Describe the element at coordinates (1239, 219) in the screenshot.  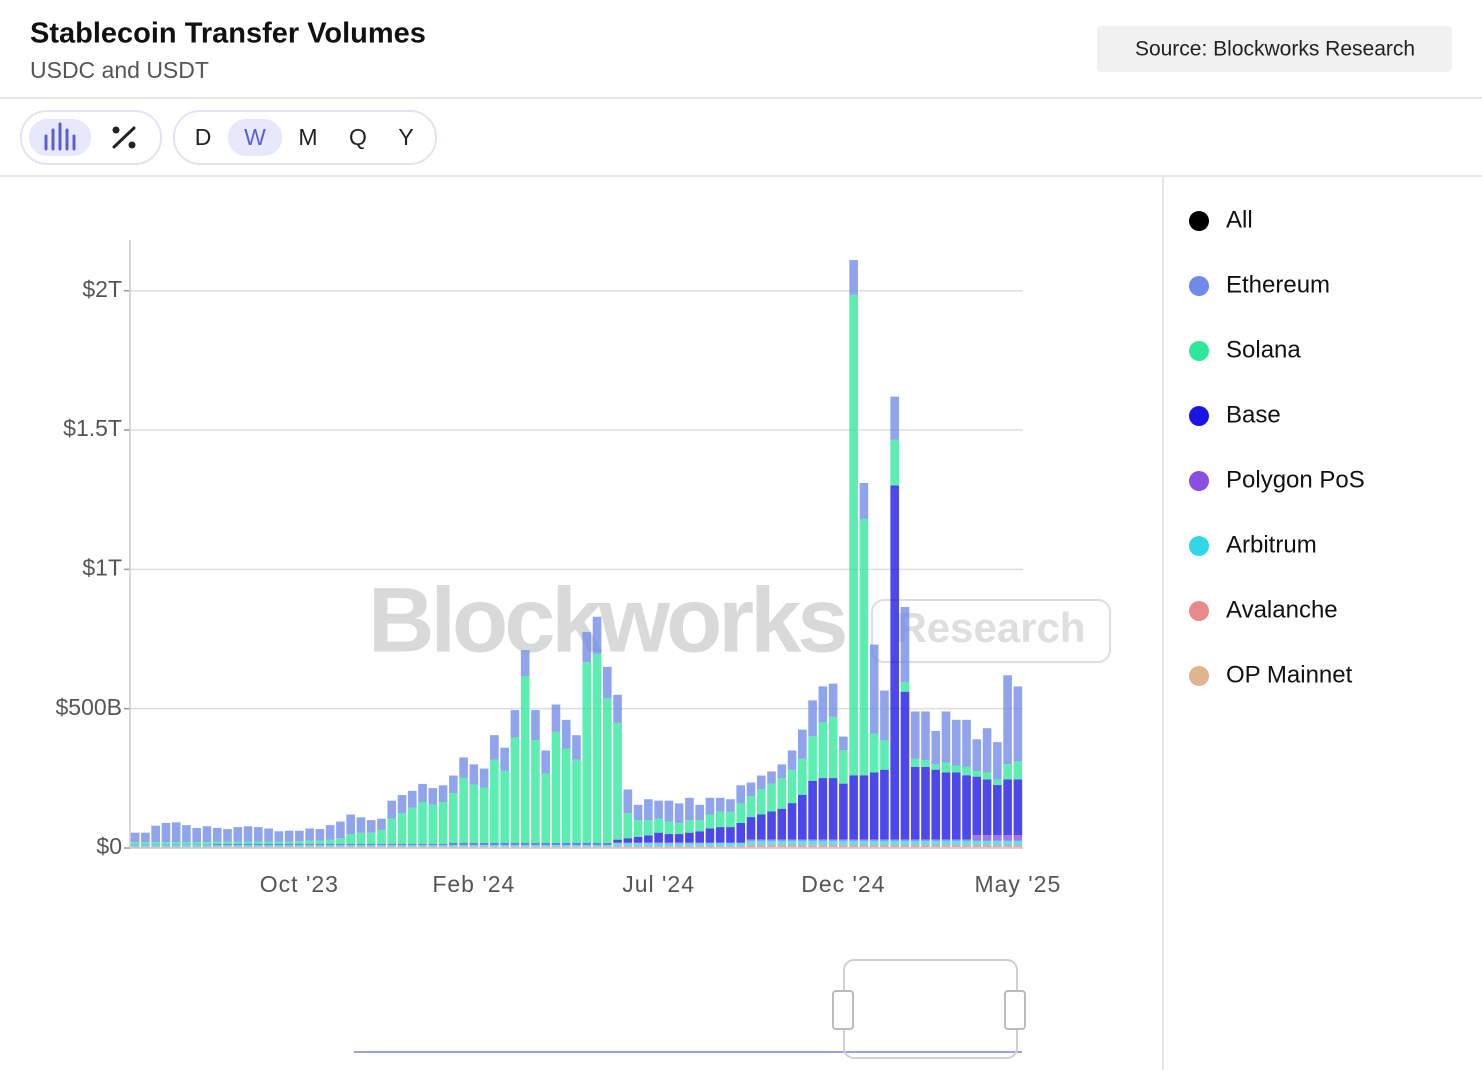
I see `legend-label: All` at that location.